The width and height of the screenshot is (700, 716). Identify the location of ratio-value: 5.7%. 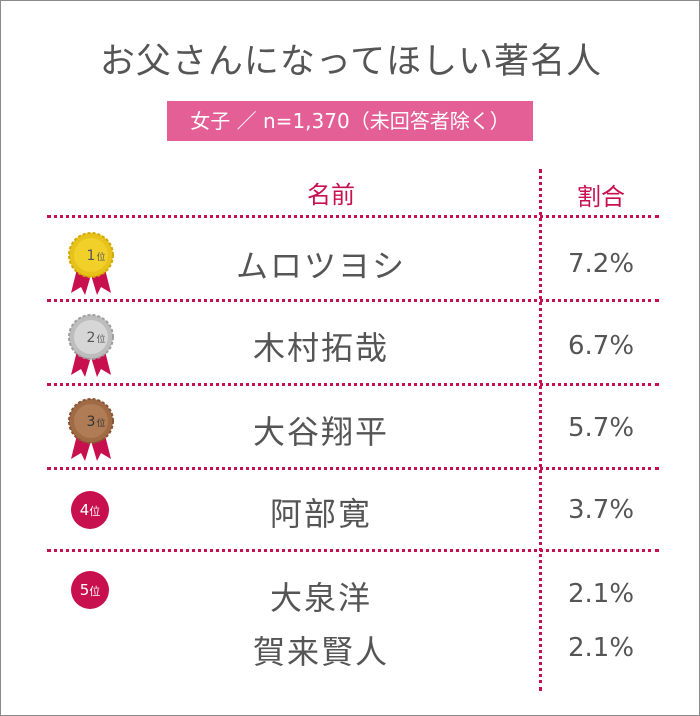
(601, 428).